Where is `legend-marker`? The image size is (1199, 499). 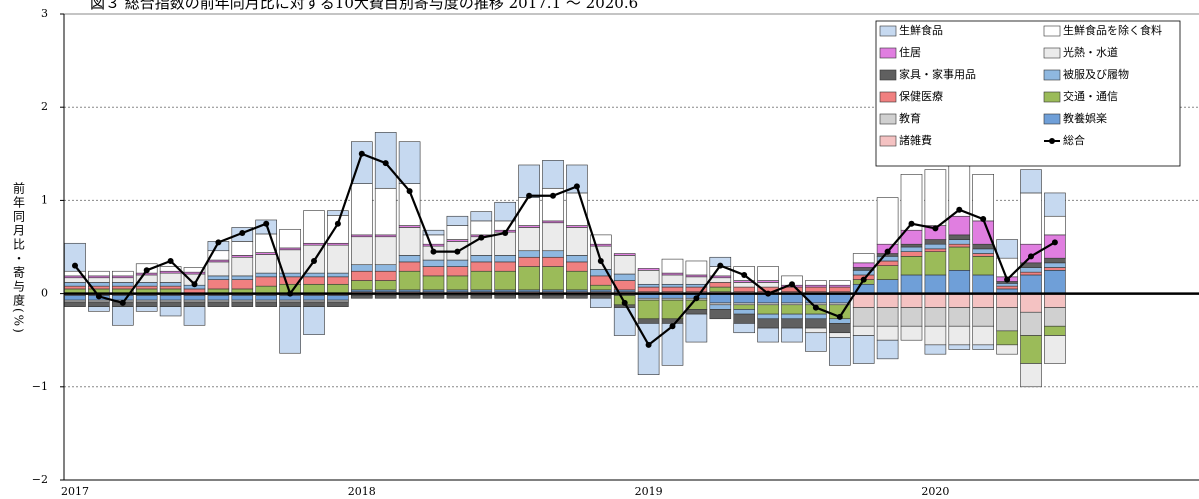
legend-marker is located at coordinates (1052, 141).